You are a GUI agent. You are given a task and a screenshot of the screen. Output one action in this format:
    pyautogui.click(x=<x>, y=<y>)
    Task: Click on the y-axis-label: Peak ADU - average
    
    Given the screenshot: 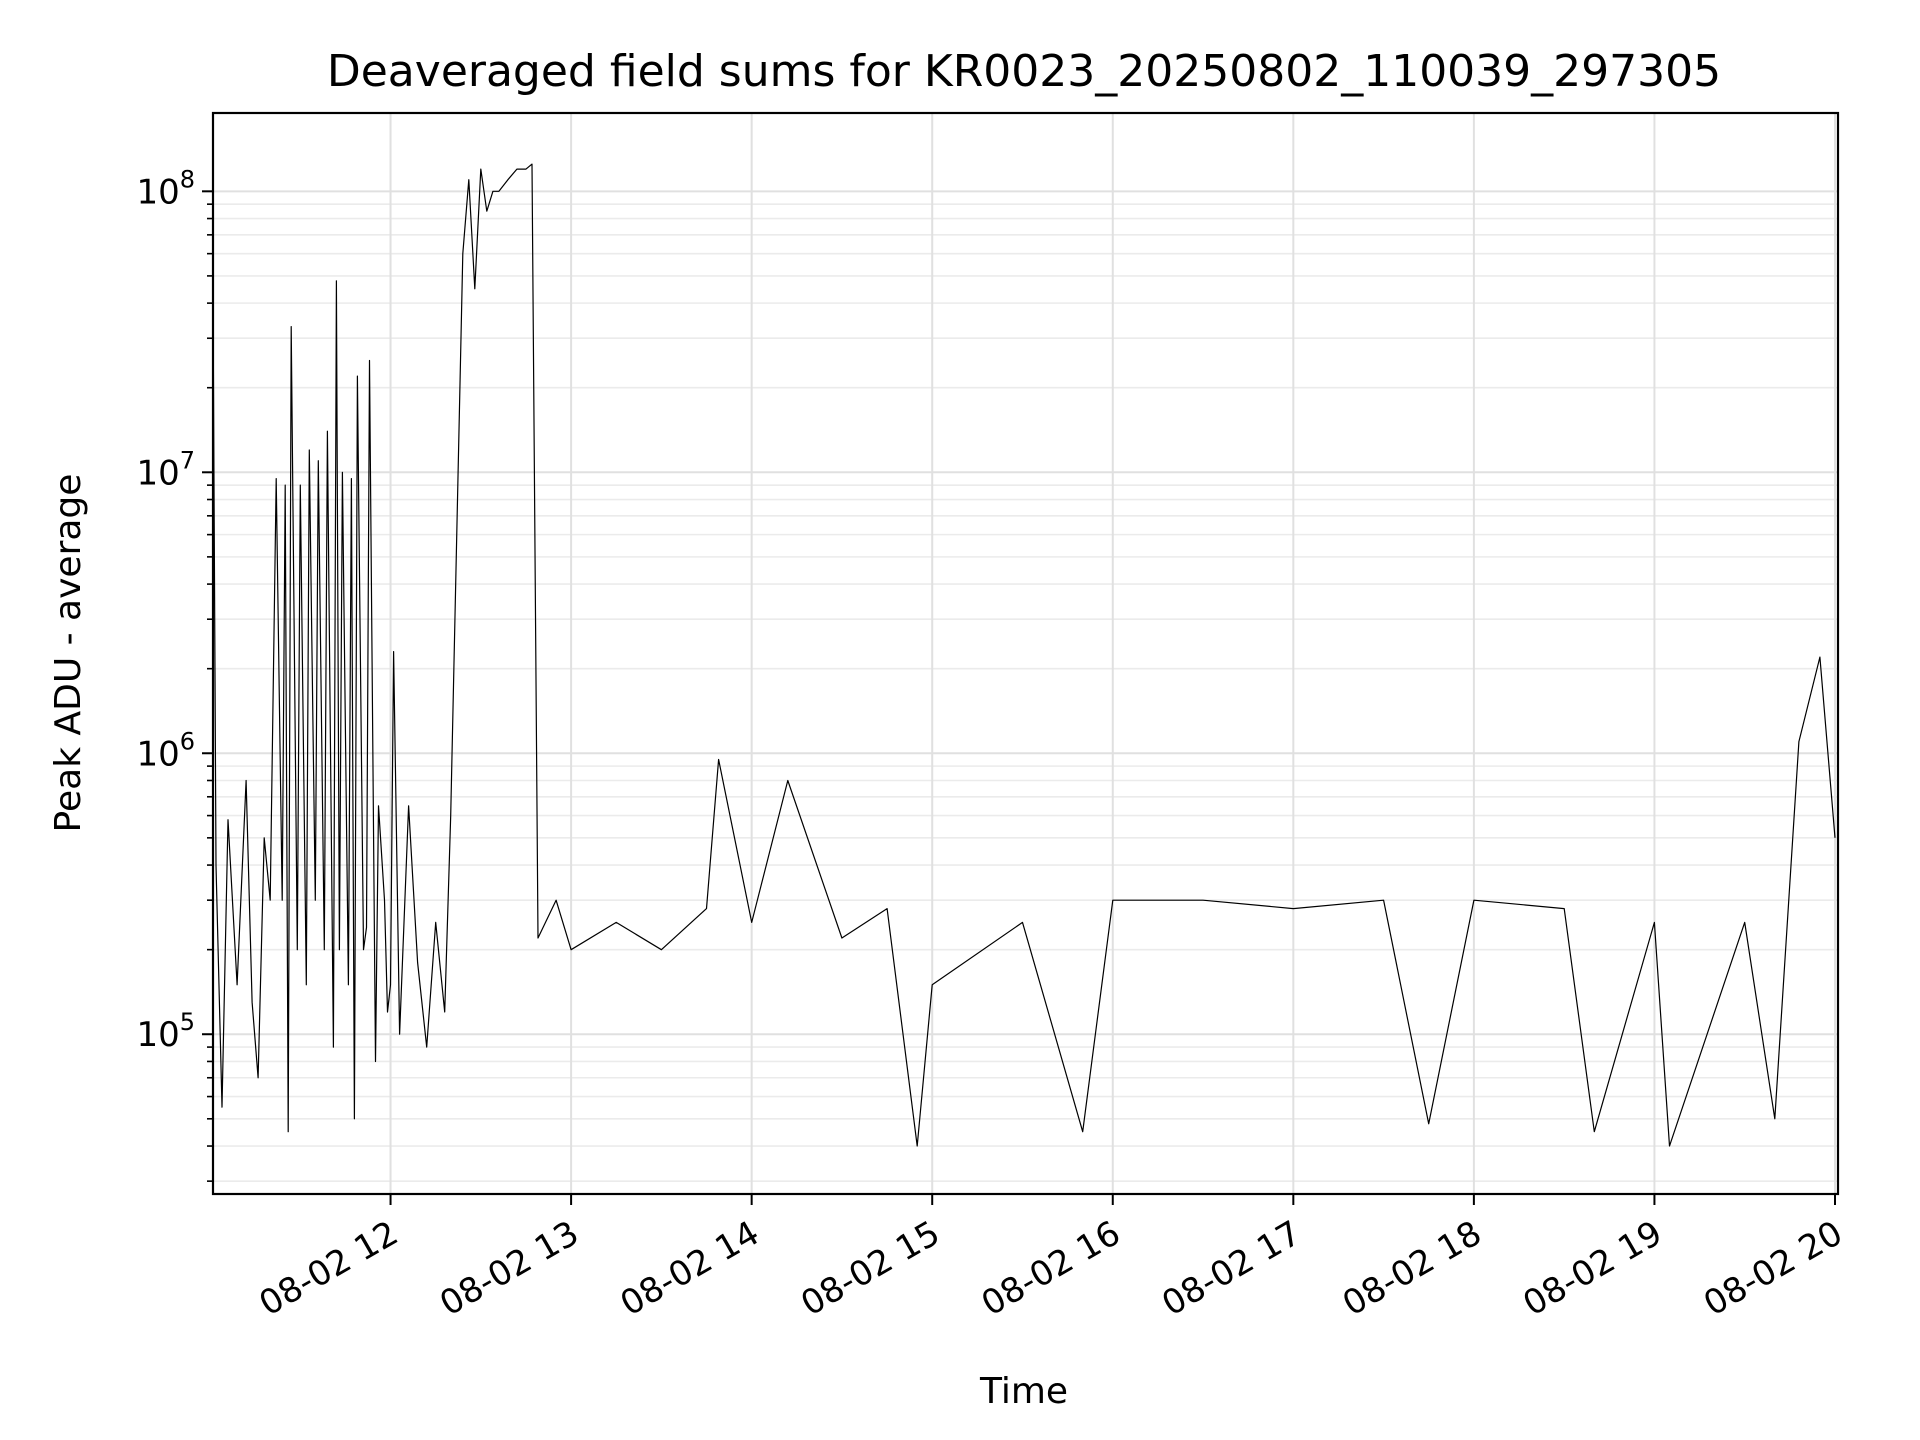 What is the action you would take?
    pyautogui.click(x=68, y=653)
    